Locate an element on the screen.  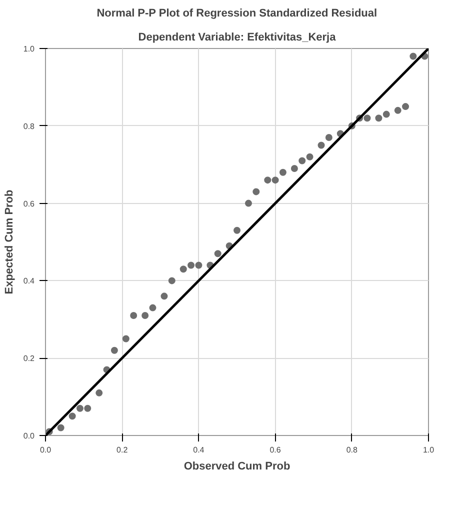
x-tick-label: 0.4 is located at coordinates (199, 450).